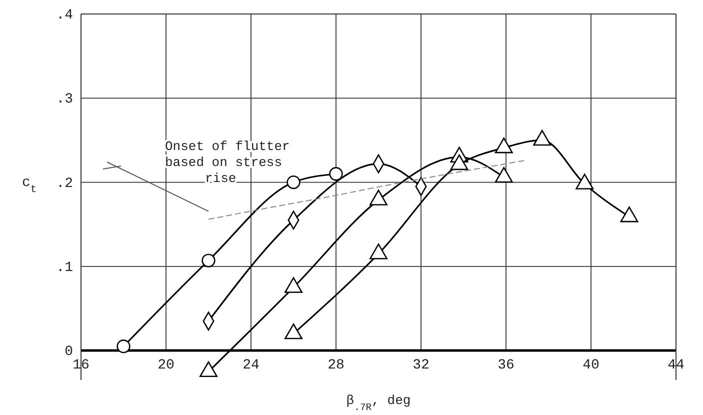  Describe the element at coordinates (64, 15) in the screenshot. I see `y-tick-label: .4` at that location.